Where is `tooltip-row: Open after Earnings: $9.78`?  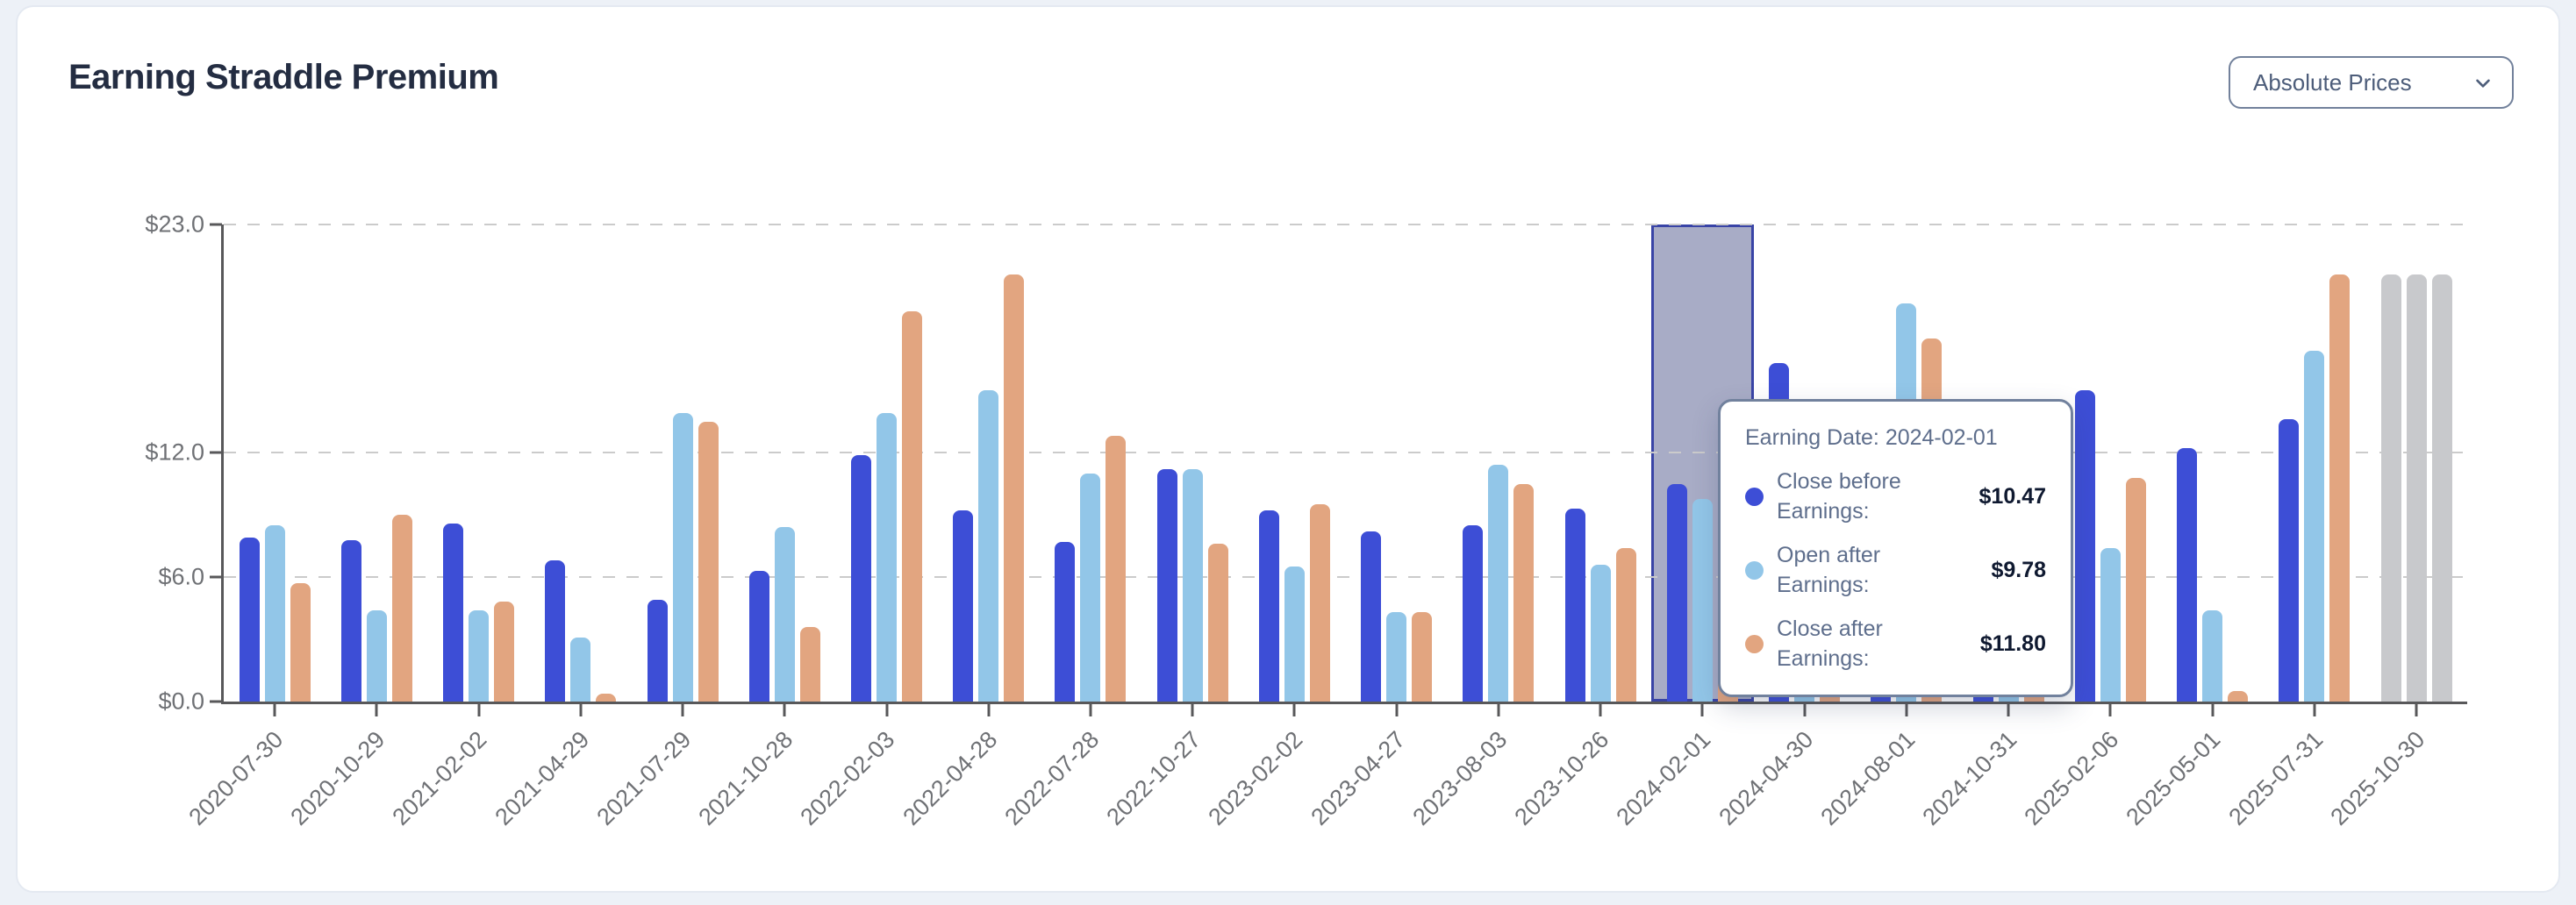
tooltip-row: Open after Earnings: $9.78 is located at coordinates (1895, 570).